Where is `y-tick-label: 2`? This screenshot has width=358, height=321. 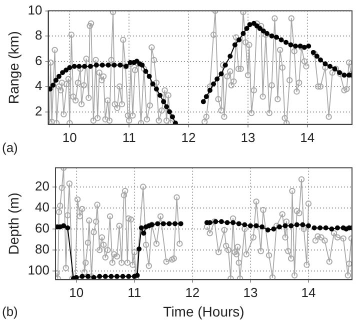 y-tick-label: 2 is located at coordinates (38, 110).